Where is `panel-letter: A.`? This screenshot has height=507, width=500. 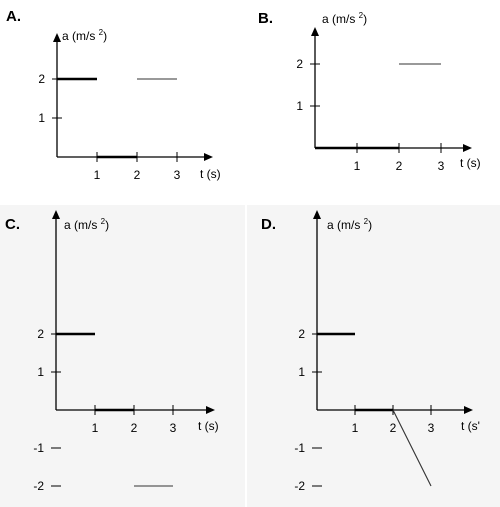 panel-letter: A. is located at coordinates (13, 16).